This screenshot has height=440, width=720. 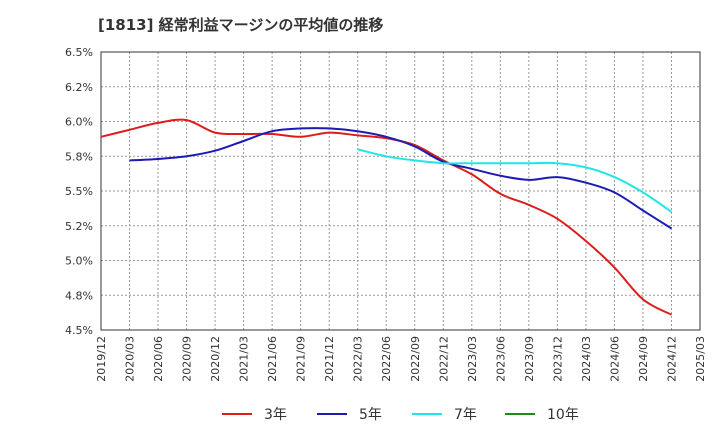 What do you see at coordinates (187, 359) in the screenshot?
I see `x-tick-label: 2020/09` at bounding box center [187, 359].